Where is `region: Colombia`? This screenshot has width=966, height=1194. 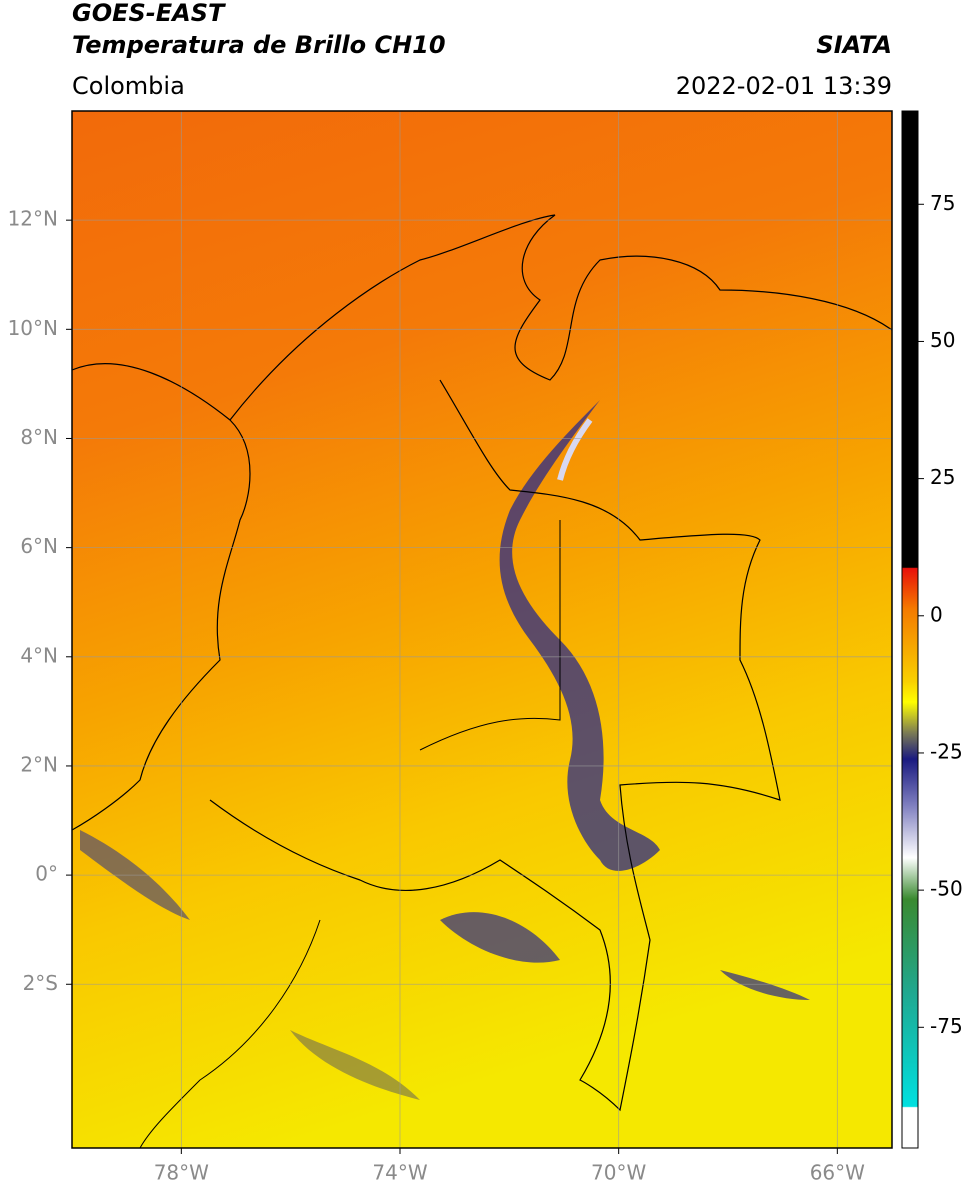
region: Colombia is located at coordinates (128, 86).